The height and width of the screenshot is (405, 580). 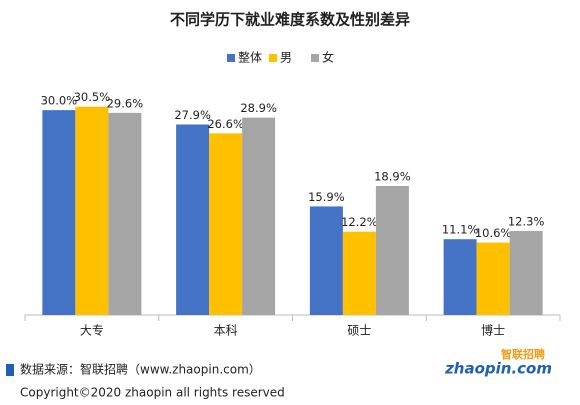 I want to click on value-label: 29.6%, so click(x=125, y=103).